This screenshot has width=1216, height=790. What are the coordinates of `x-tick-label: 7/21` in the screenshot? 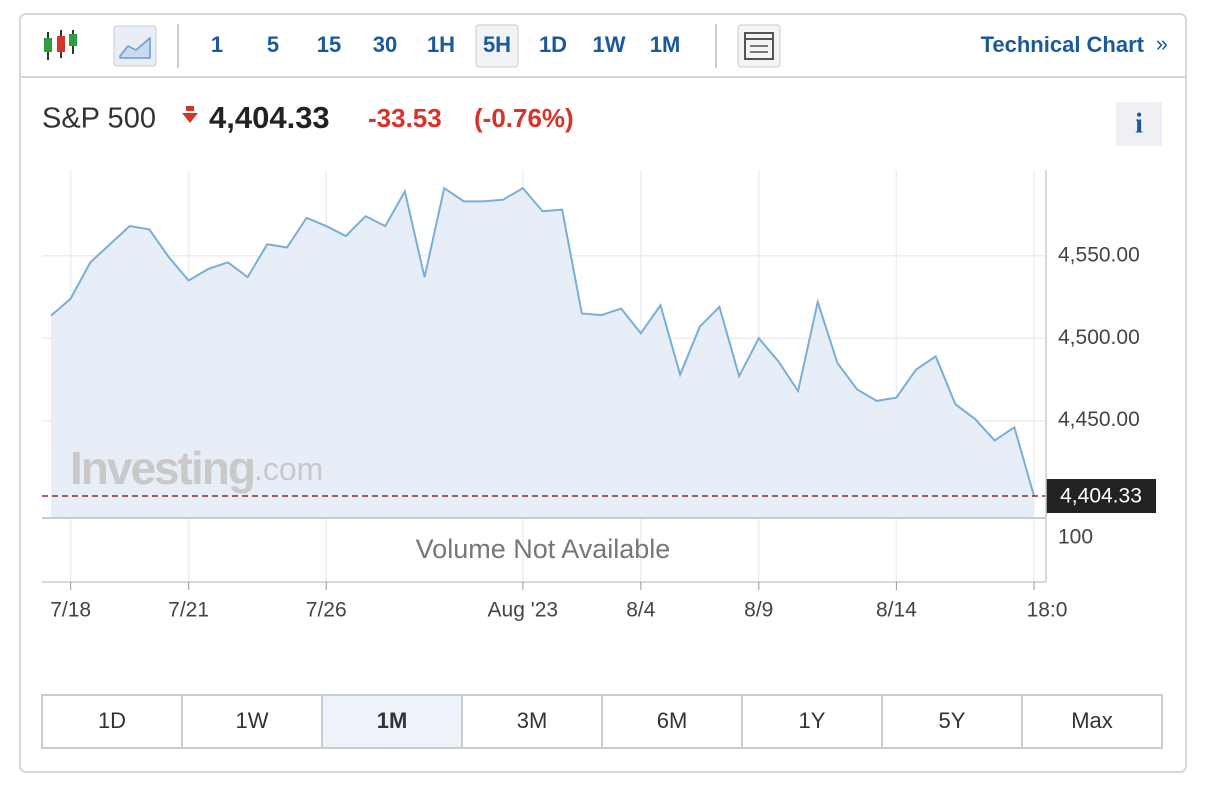 It's located at (188, 610).